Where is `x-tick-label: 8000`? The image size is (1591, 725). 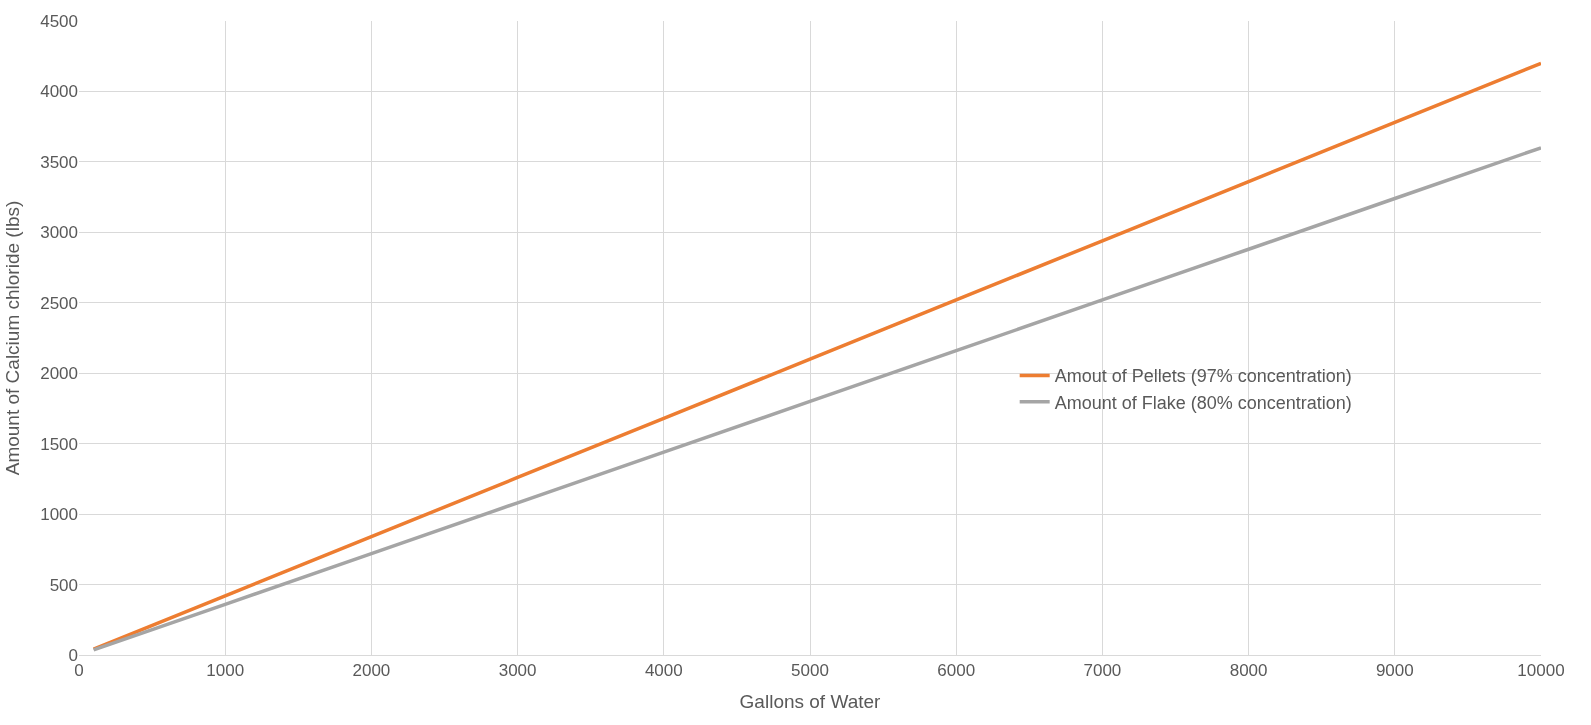 x-tick-label: 8000 is located at coordinates (1248, 671).